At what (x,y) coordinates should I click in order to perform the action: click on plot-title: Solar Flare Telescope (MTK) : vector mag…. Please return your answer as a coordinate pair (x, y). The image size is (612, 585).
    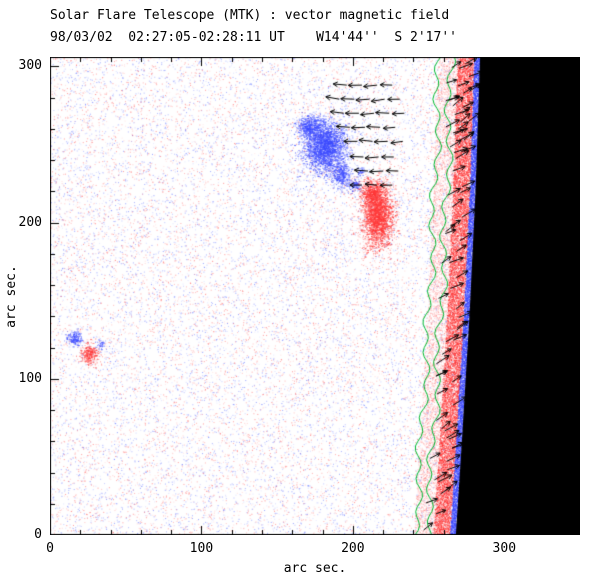
    Looking at the image, I should click on (250, 15).